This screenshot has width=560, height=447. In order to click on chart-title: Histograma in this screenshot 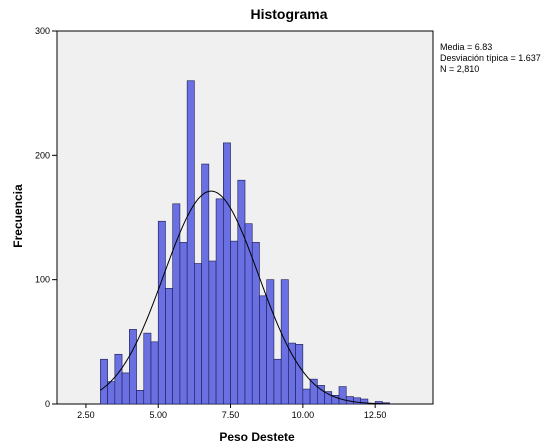, I will do `click(288, 14)`.